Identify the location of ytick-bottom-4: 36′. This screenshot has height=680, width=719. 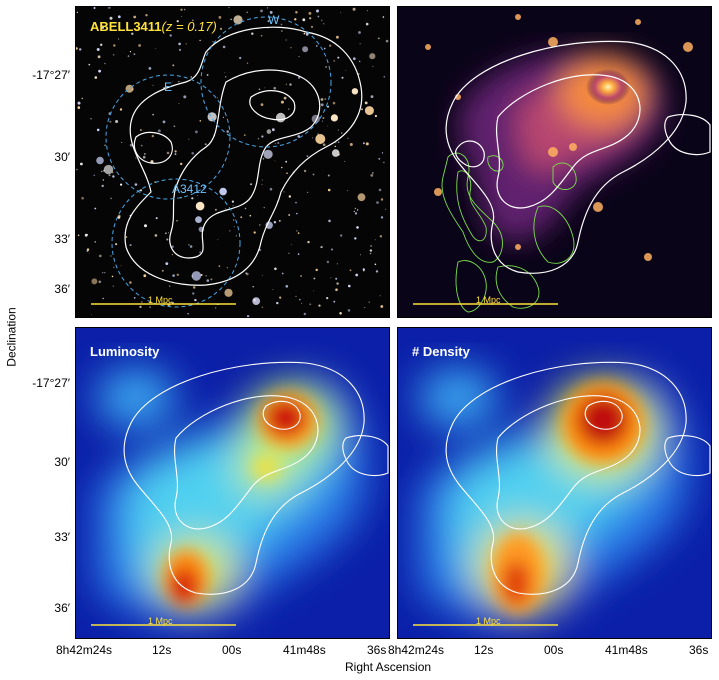
(62, 608).